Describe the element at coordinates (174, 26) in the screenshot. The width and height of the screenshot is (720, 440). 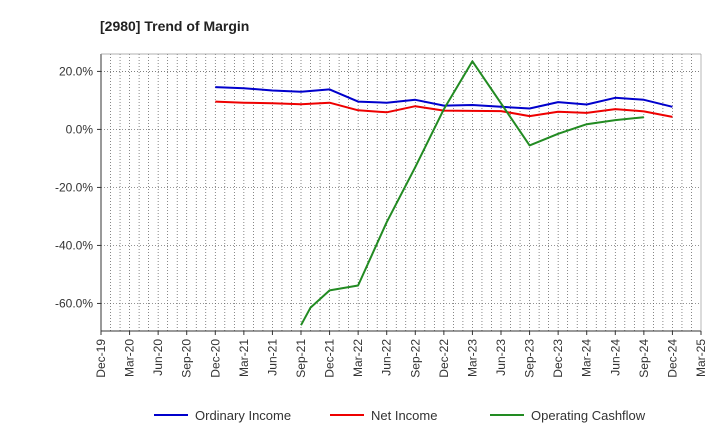
I see `chart-title: [2980] Trend of Margin` at that location.